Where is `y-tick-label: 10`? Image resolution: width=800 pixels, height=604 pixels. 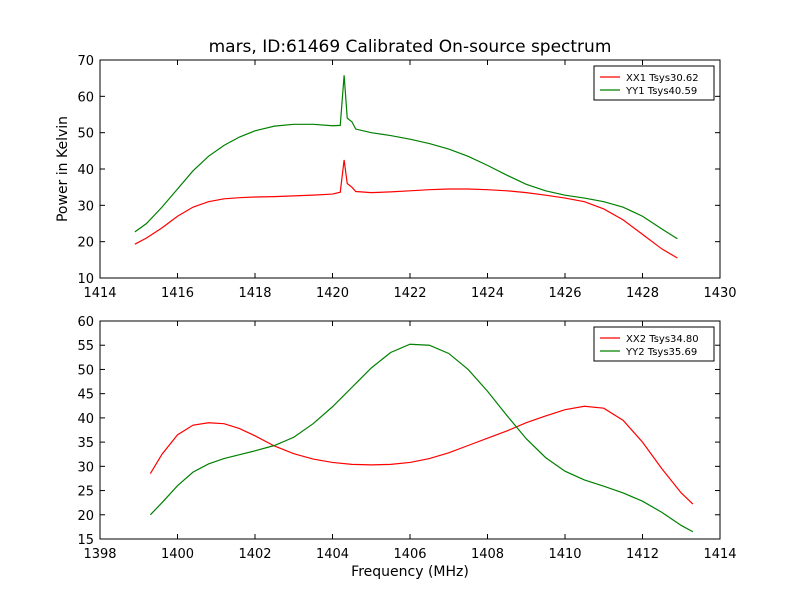
y-tick-label: 10 is located at coordinates (85, 279).